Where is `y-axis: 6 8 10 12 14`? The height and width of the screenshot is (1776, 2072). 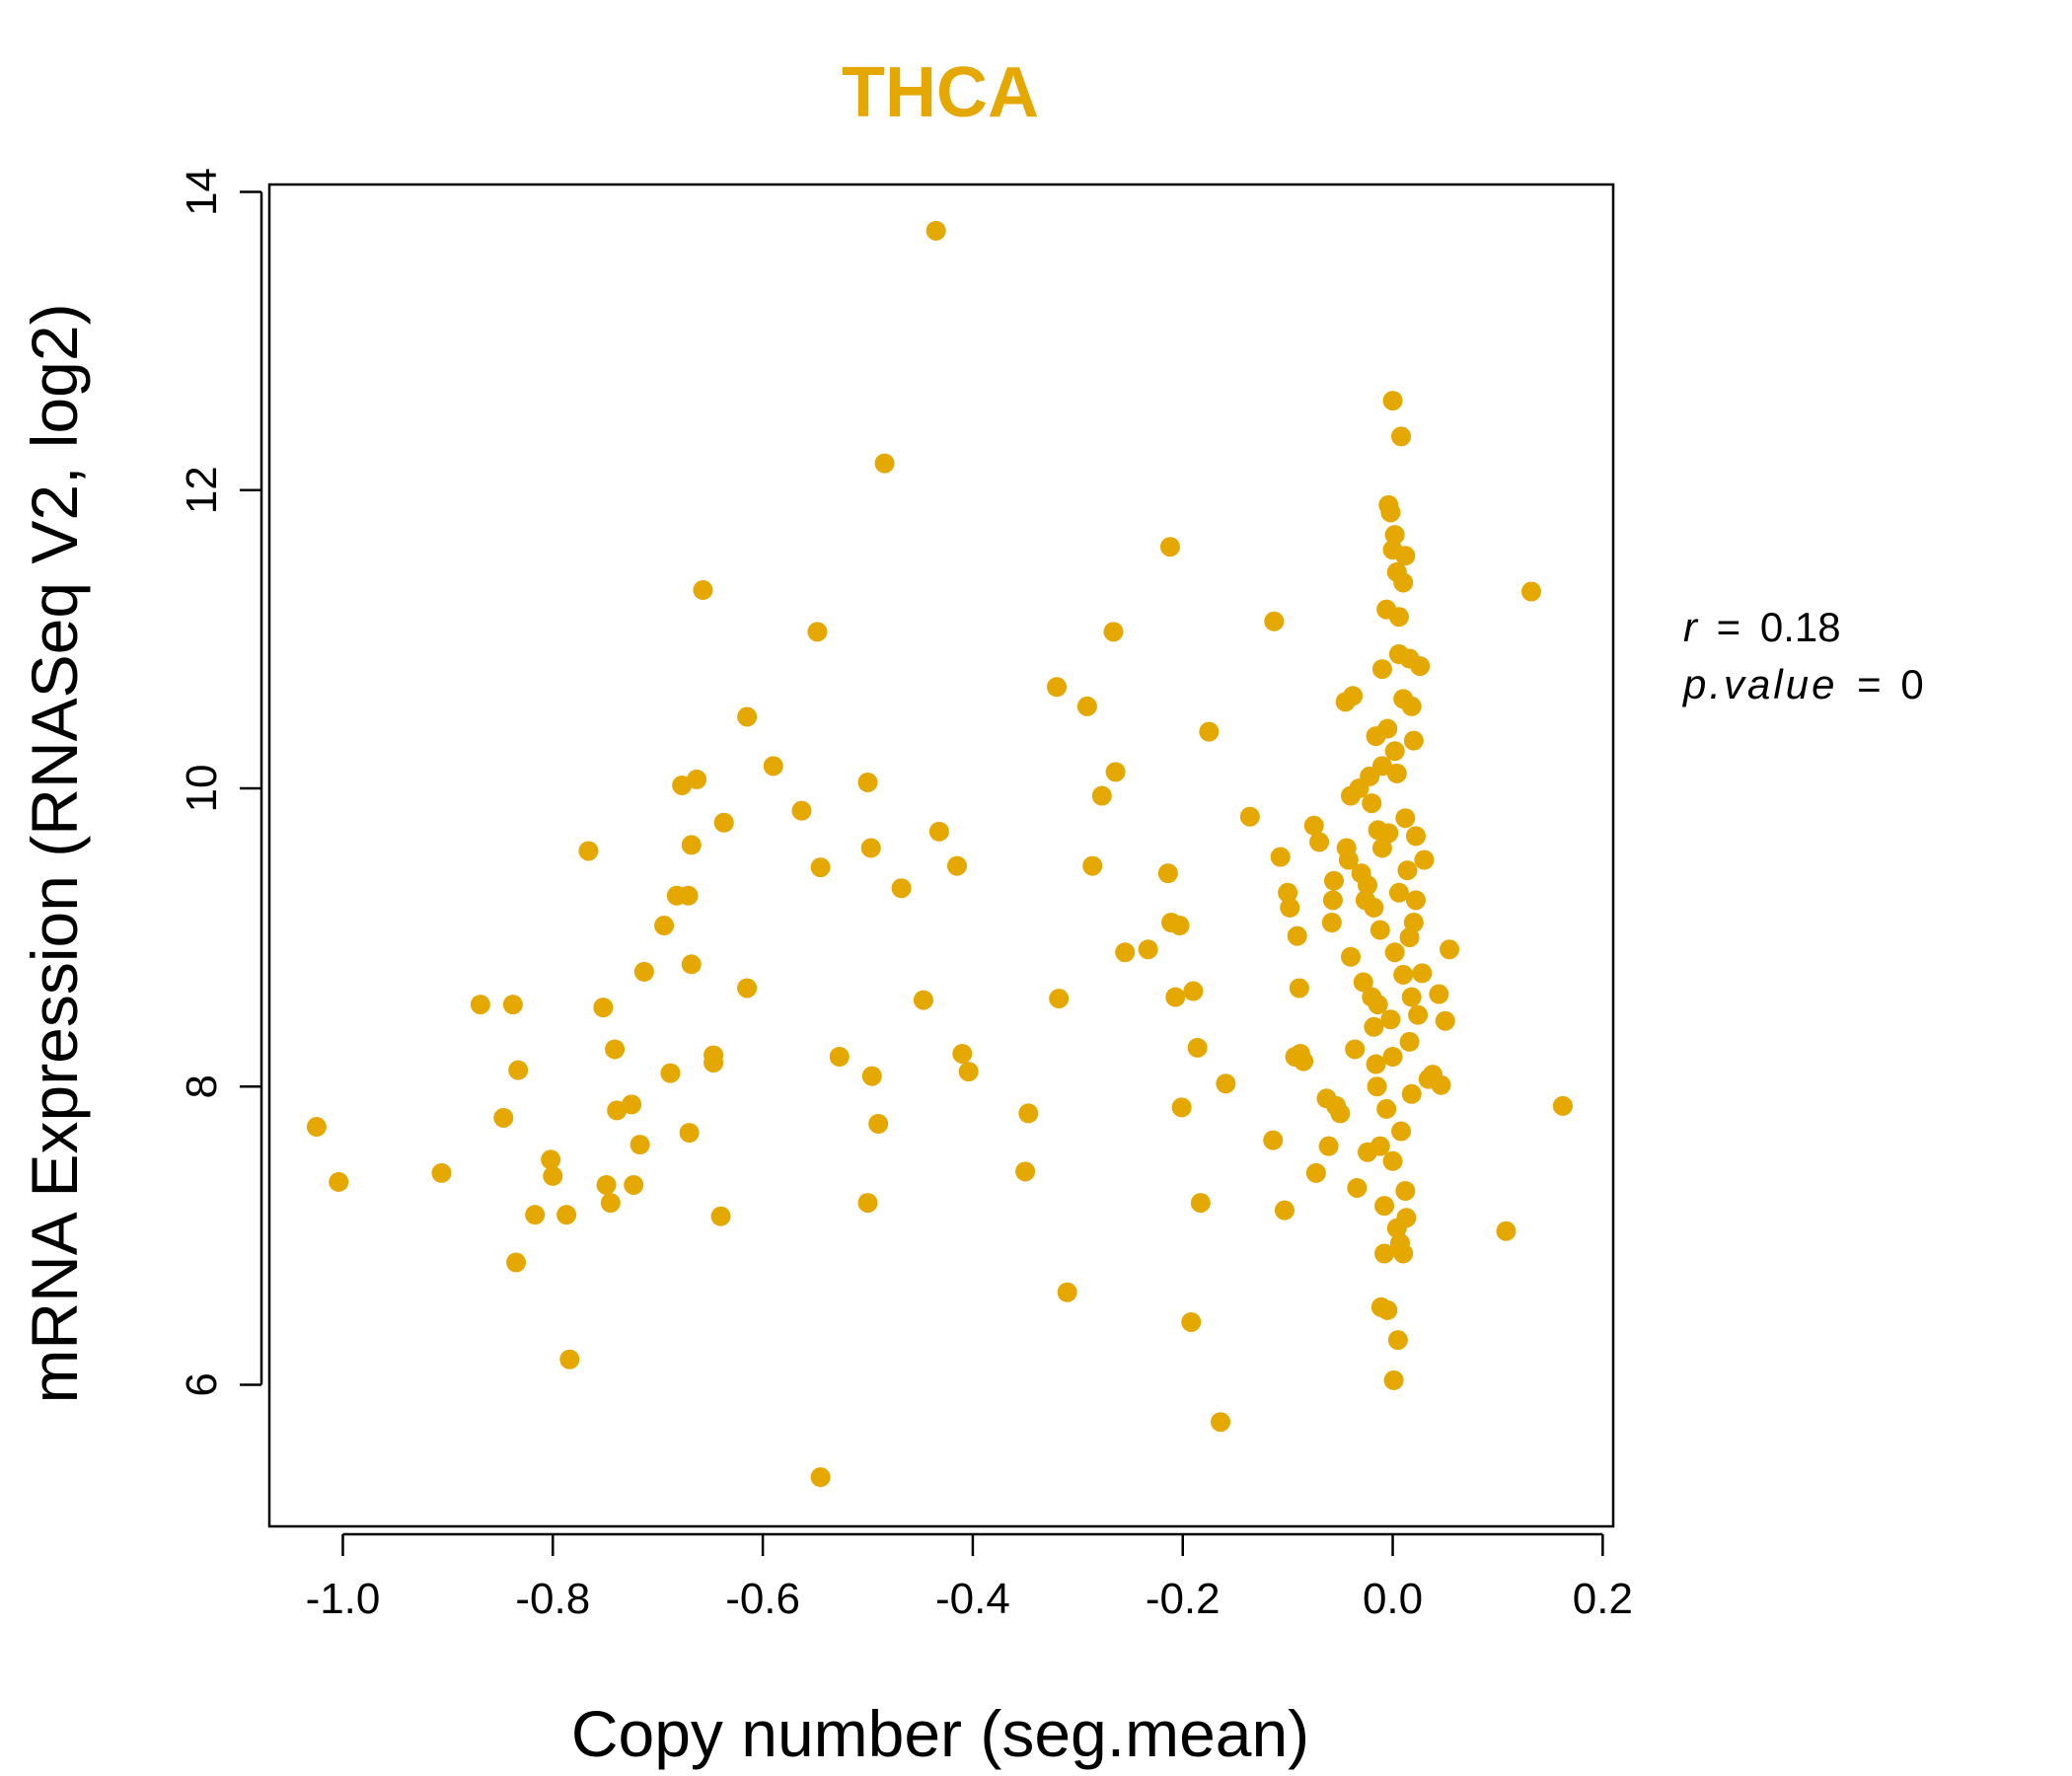
y-axis: 6 8 10 12 14 is located at coordinates (221, 783).